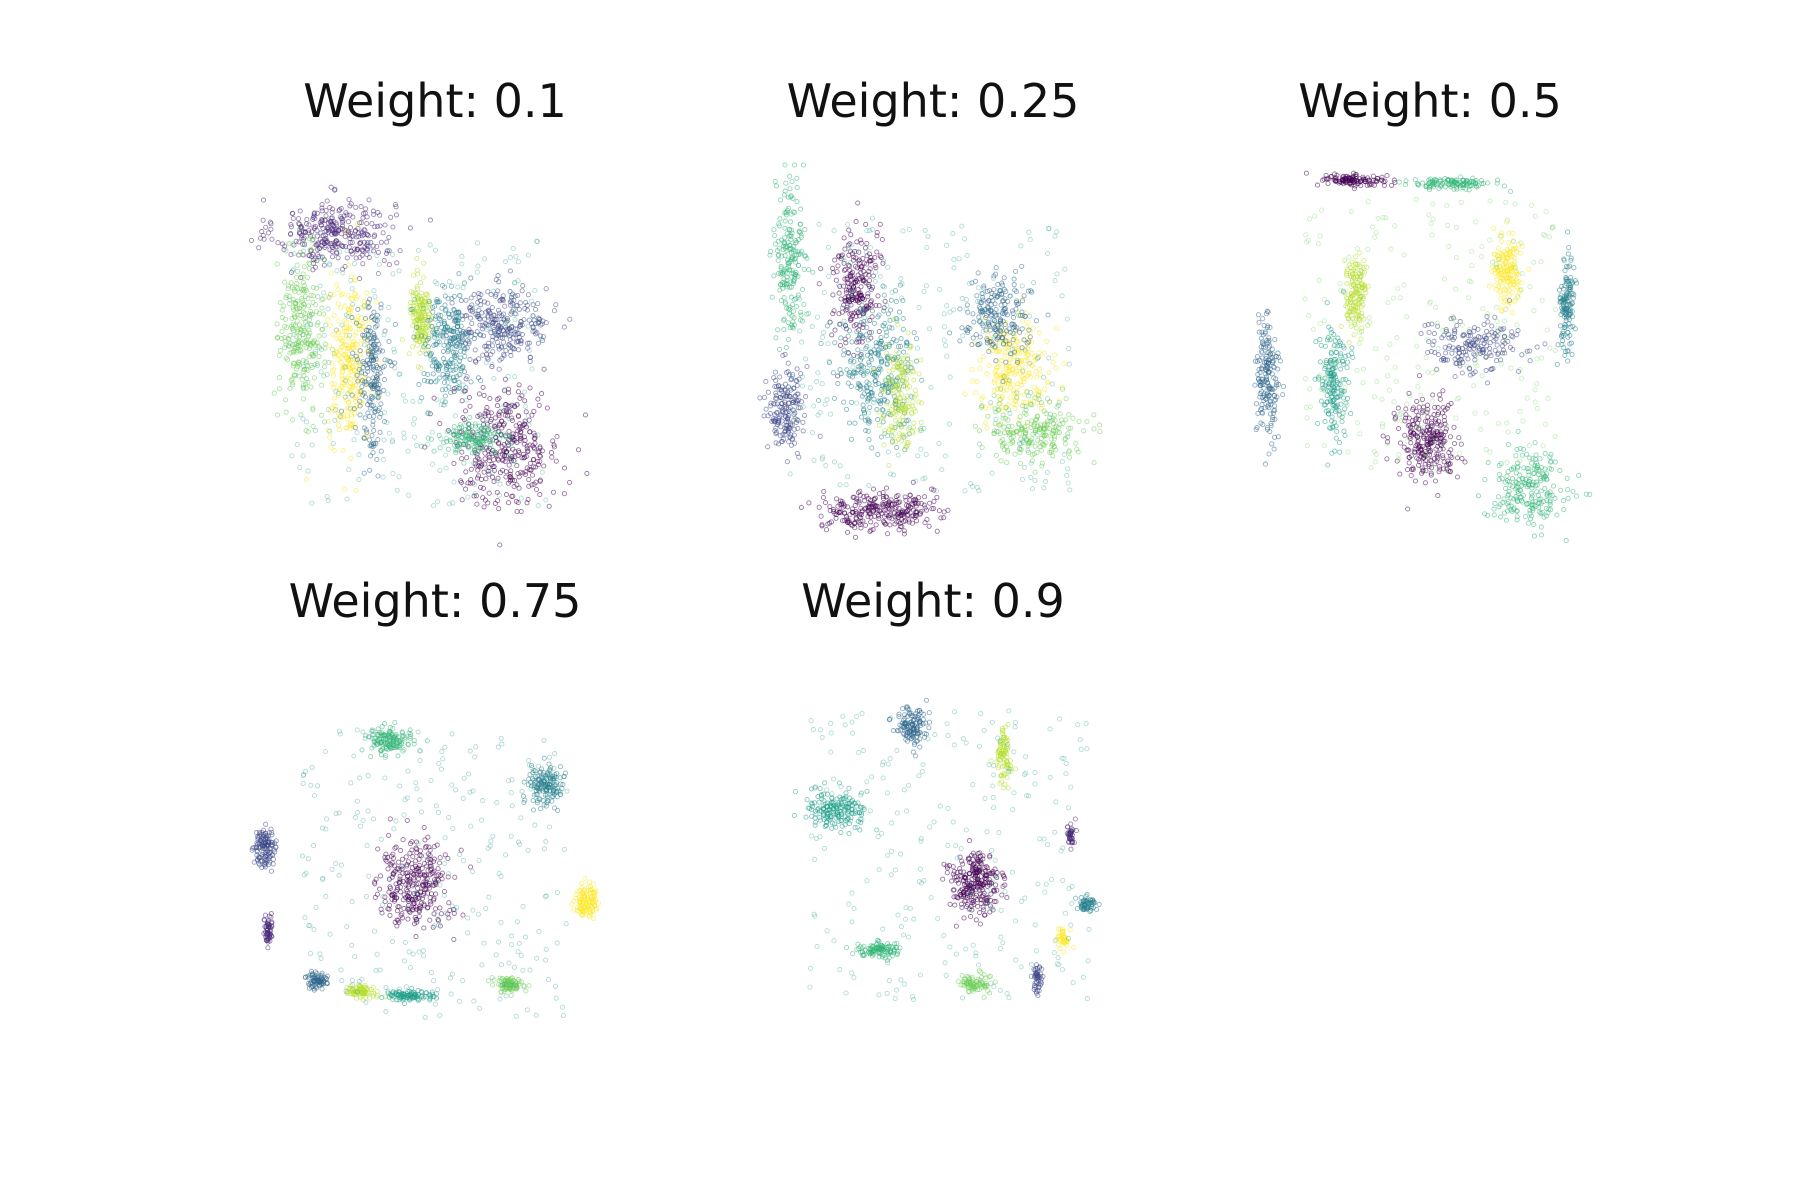  I want to click on panel-title-weight-0.5: Weight: 0.5, so click(1430, 101).